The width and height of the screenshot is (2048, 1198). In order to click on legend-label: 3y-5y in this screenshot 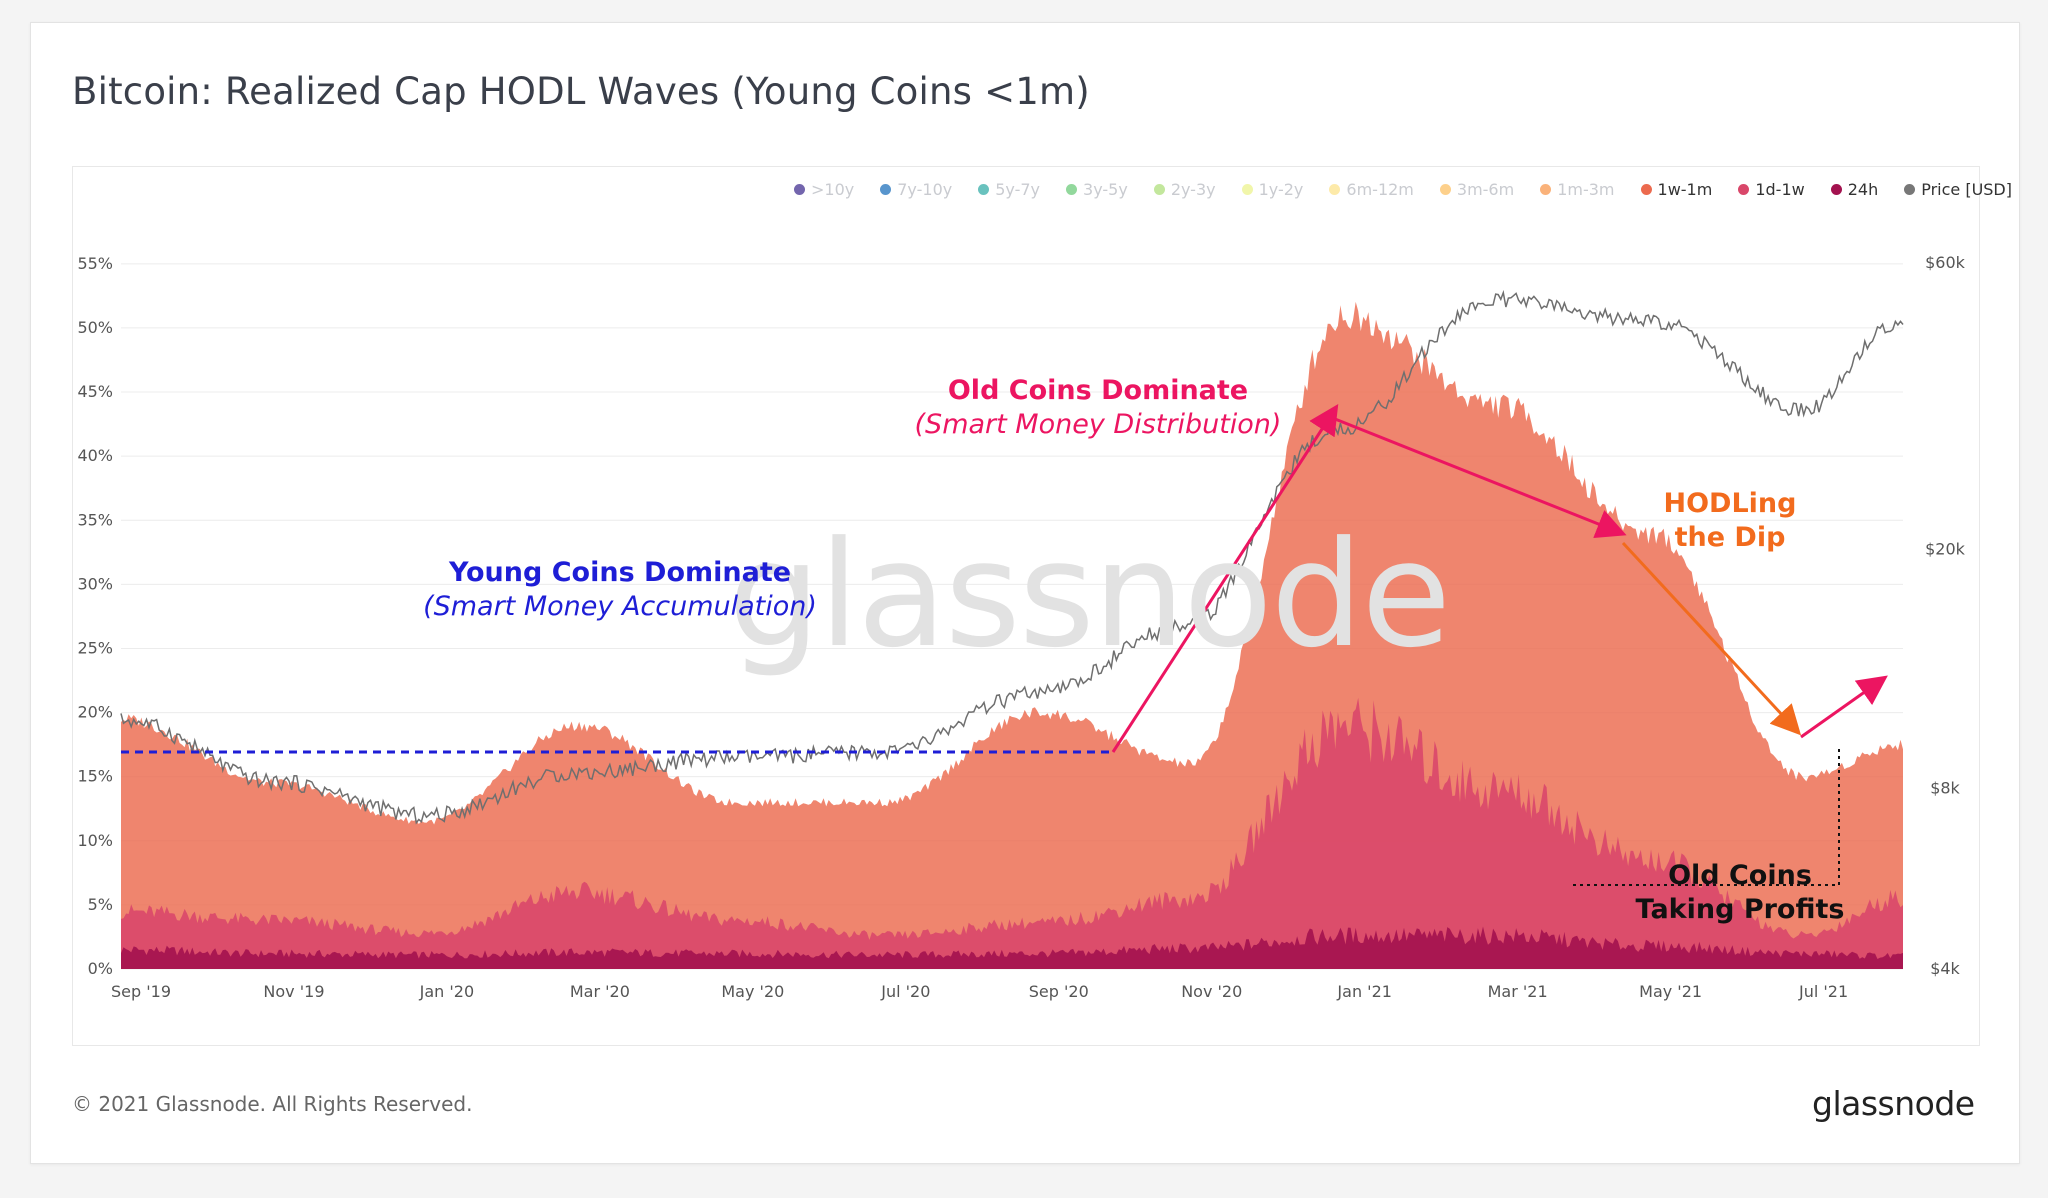, I will do `click(1105, 189)`.